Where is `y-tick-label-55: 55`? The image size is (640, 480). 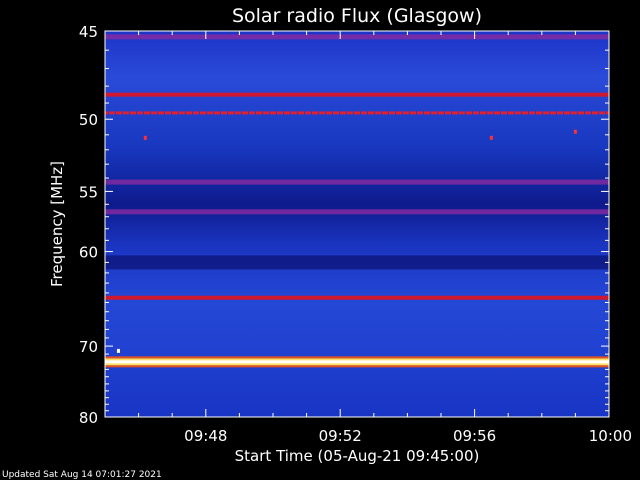 y-tick-label-55: 55 is located at coordinates (88, 192).